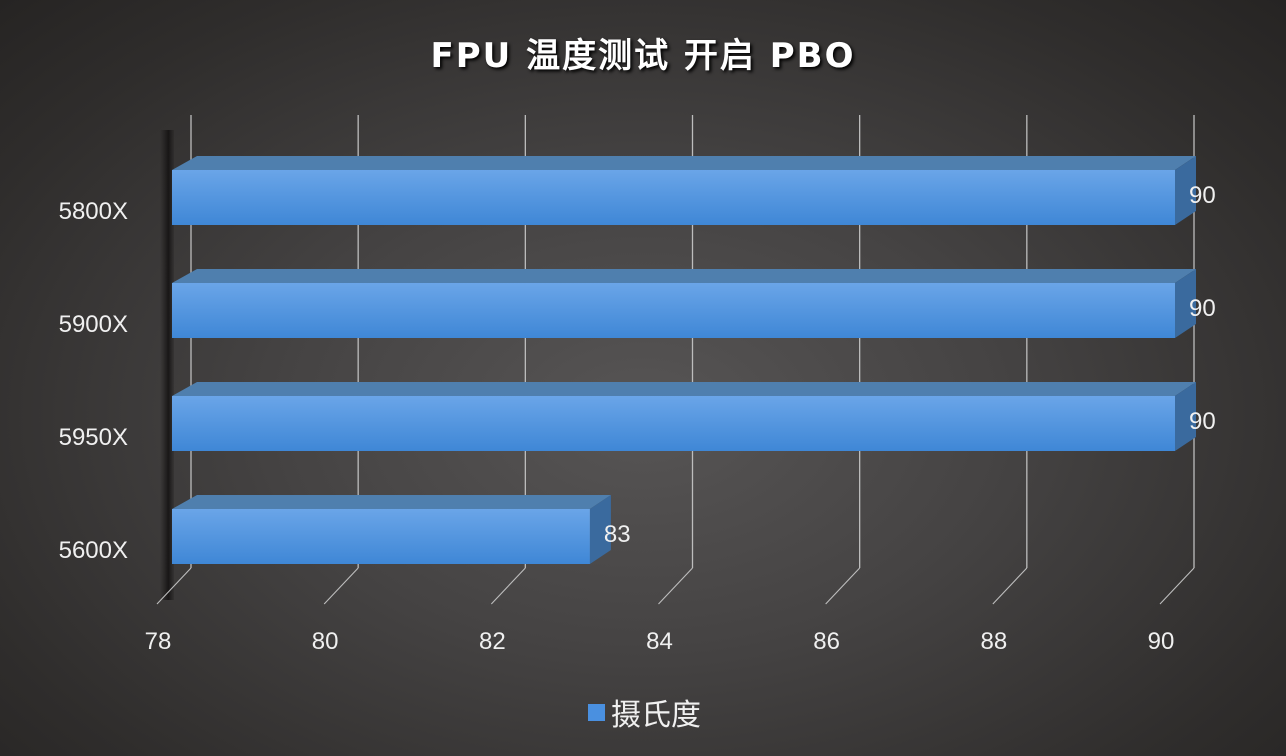 This screenshot has width=1286, height=756. I want to click on side-wall, so click(167, 365).